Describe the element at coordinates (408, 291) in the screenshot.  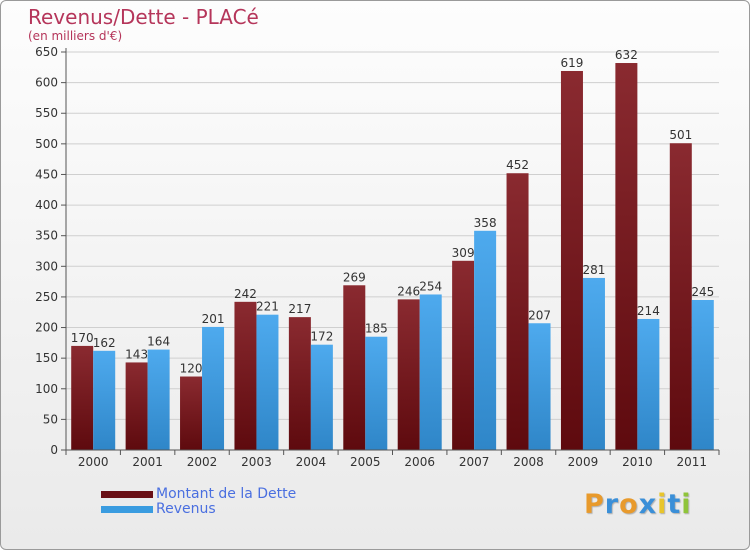
I see `data-label: 246` at that location.